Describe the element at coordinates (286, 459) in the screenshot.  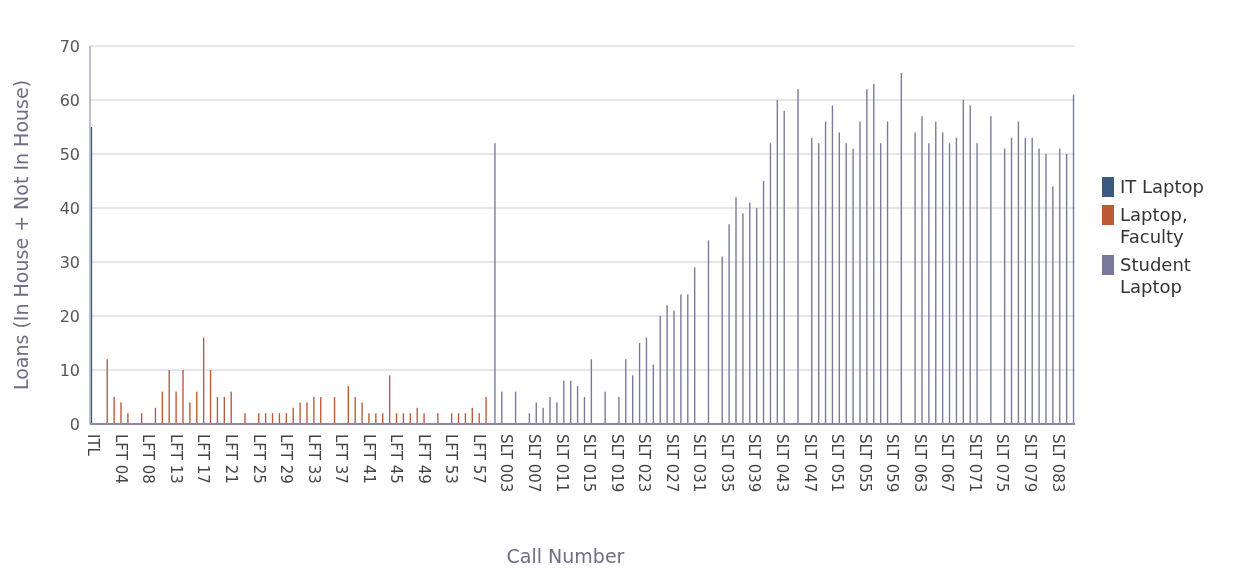
I see `x-tick-label: LFT 29` at that location.